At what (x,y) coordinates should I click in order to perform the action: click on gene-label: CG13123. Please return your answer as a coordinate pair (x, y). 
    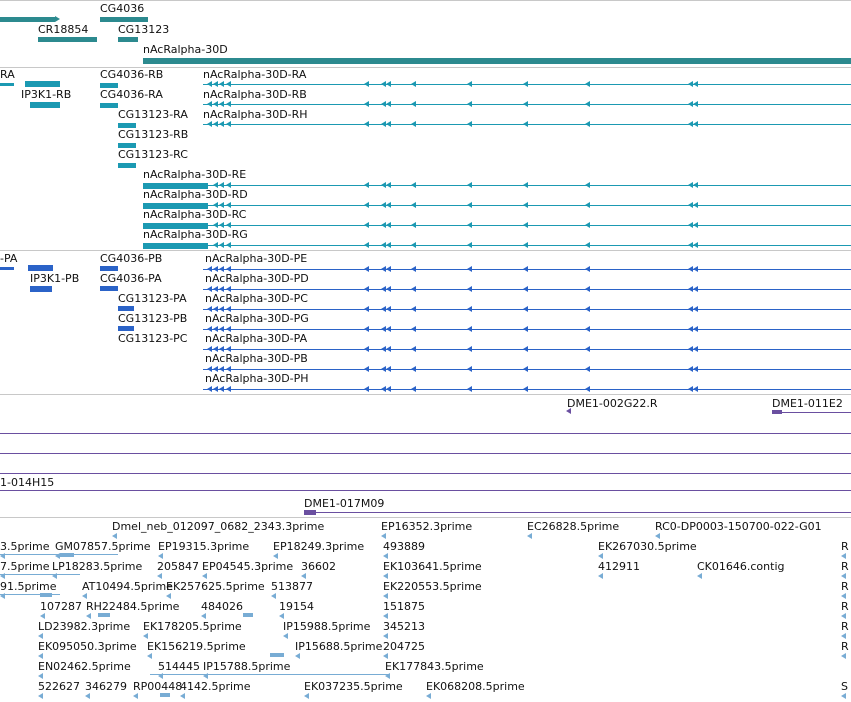
    Looking at the image, I should click on (144, 29).